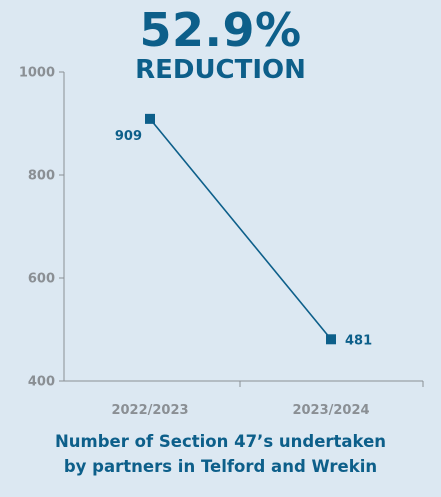  Describe the element at coordinates (128, 136) in the screenshot. I see `data-label: 909` at that location.